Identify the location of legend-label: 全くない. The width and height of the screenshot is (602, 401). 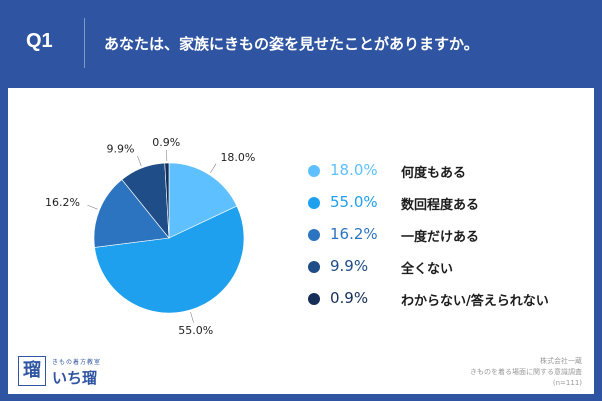
(427, 269).